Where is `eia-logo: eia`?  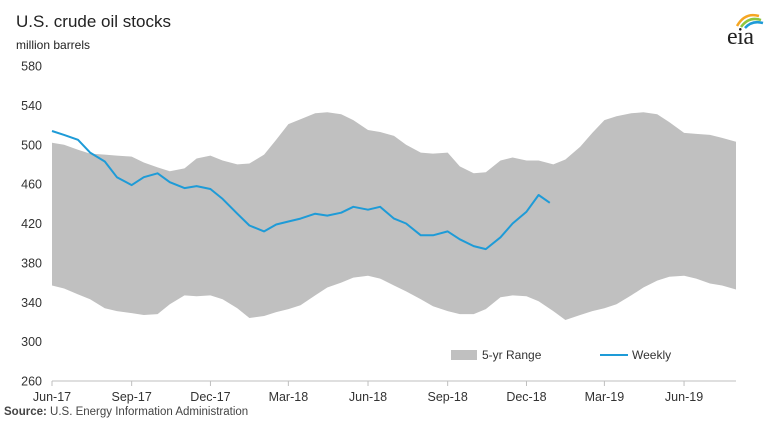
eia-logo: eia is located at coordinates (747, 30).